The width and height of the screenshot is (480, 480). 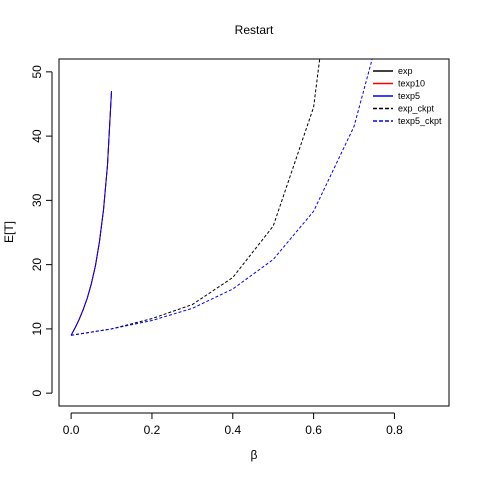 What do you see at coordinates (37, 329) in the screenshot?
I see `y-tick-label: 10` at bounding box center [37, 329].